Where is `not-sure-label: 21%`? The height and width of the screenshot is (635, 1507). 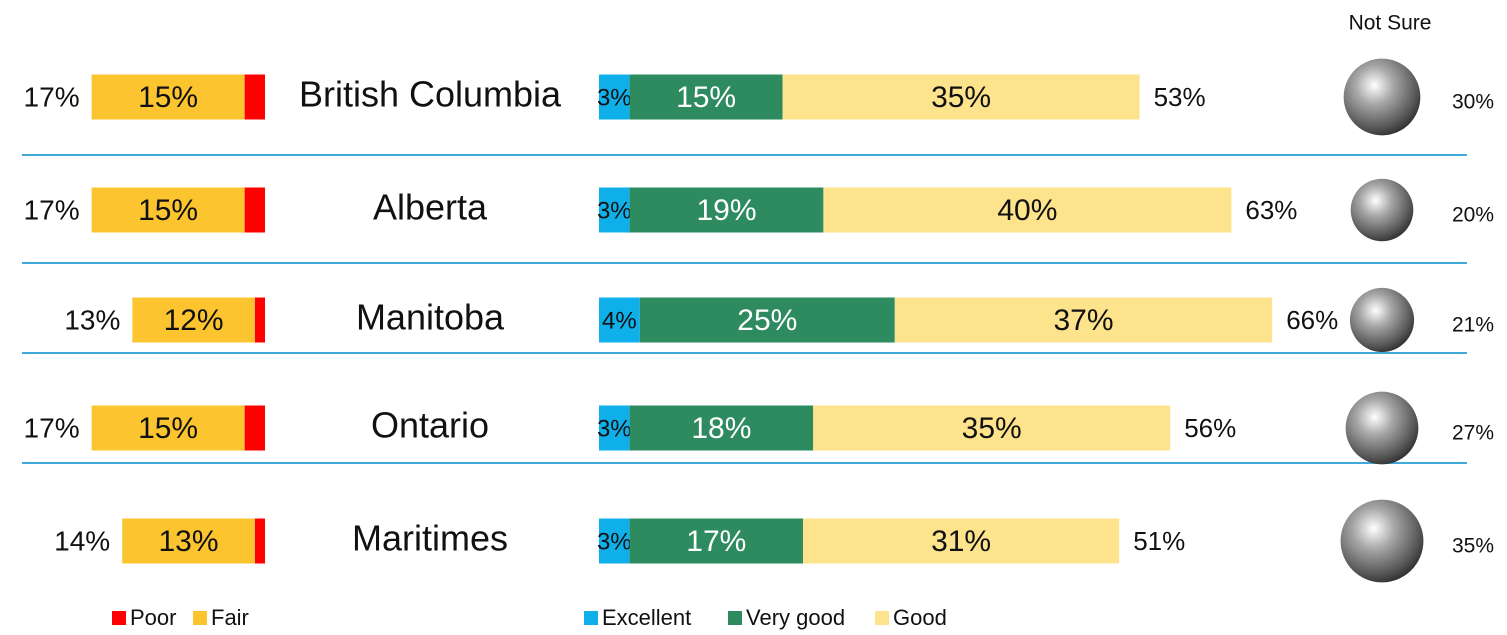
not-sure-label: 21% is located at coordinates (1473, 325).